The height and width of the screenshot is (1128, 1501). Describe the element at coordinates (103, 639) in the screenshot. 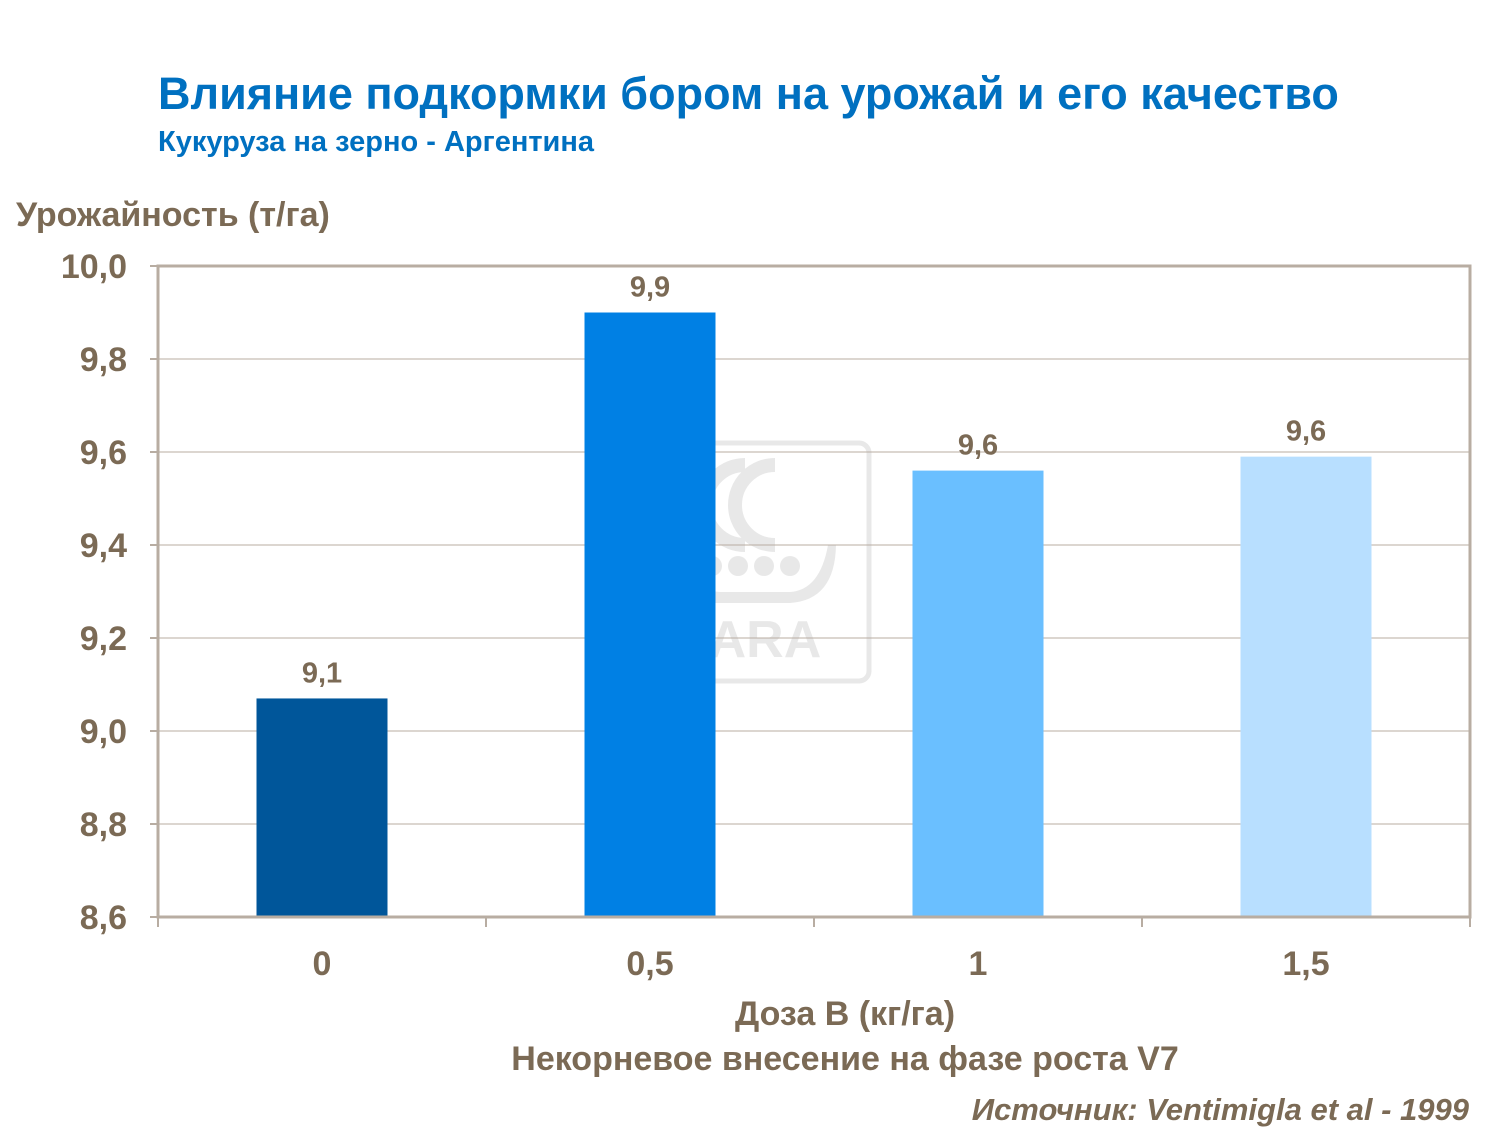

I see `y-tick-label: 9,2` at that location.